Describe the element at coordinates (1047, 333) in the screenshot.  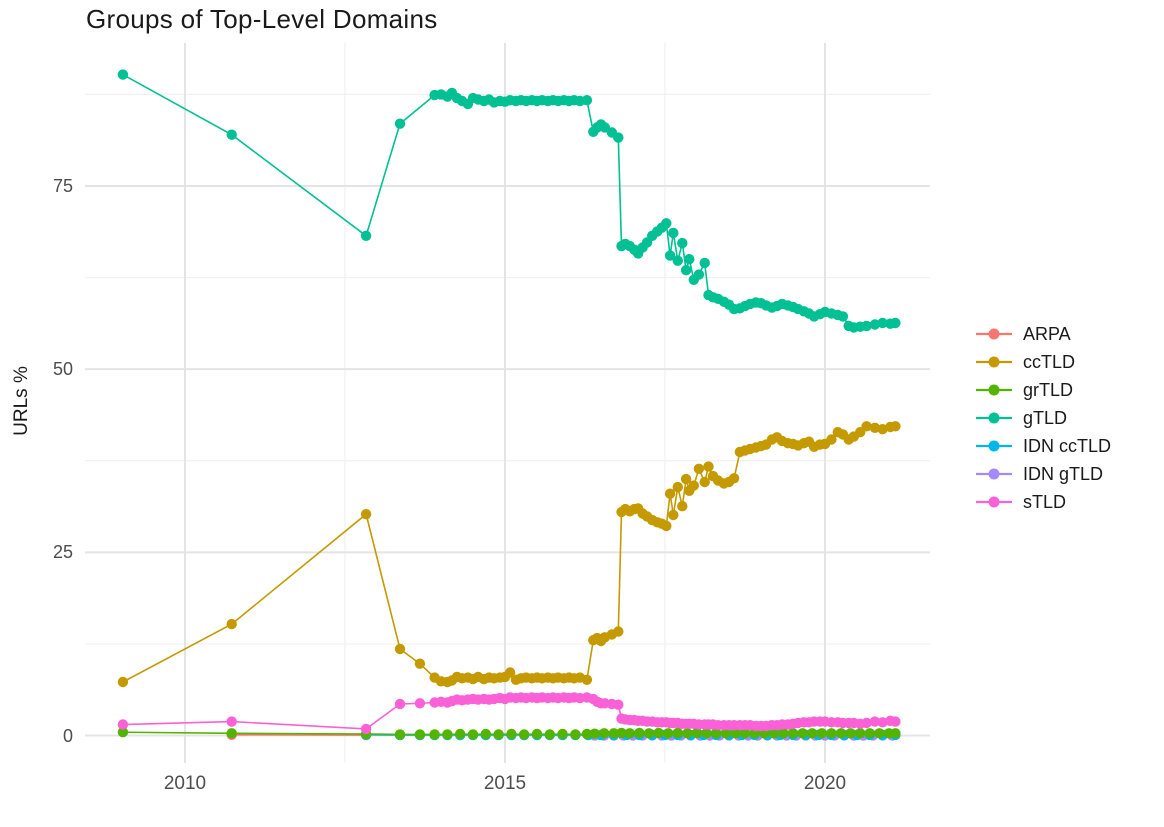
I see `legend-label: ARPA` at that location.